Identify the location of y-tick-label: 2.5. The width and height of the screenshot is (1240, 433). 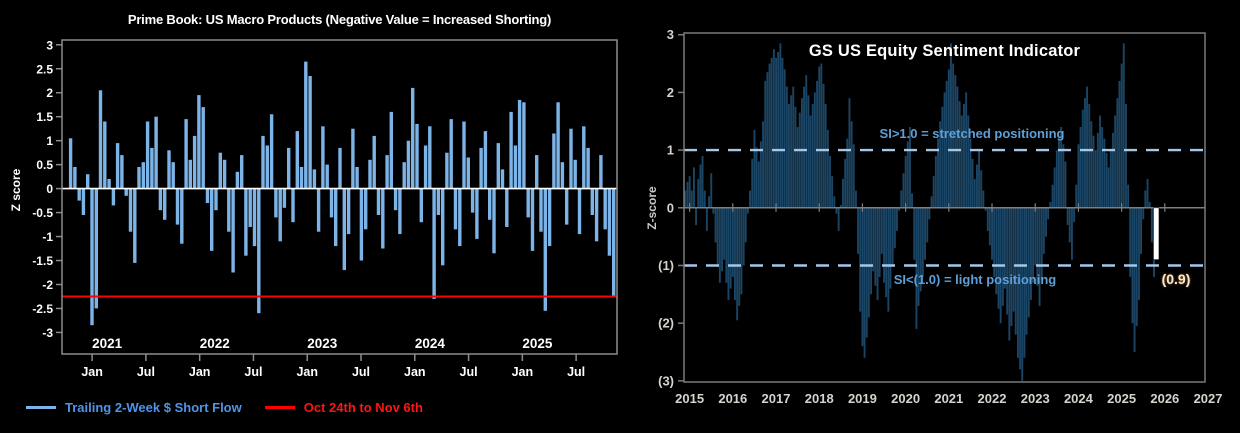
(44, 69).